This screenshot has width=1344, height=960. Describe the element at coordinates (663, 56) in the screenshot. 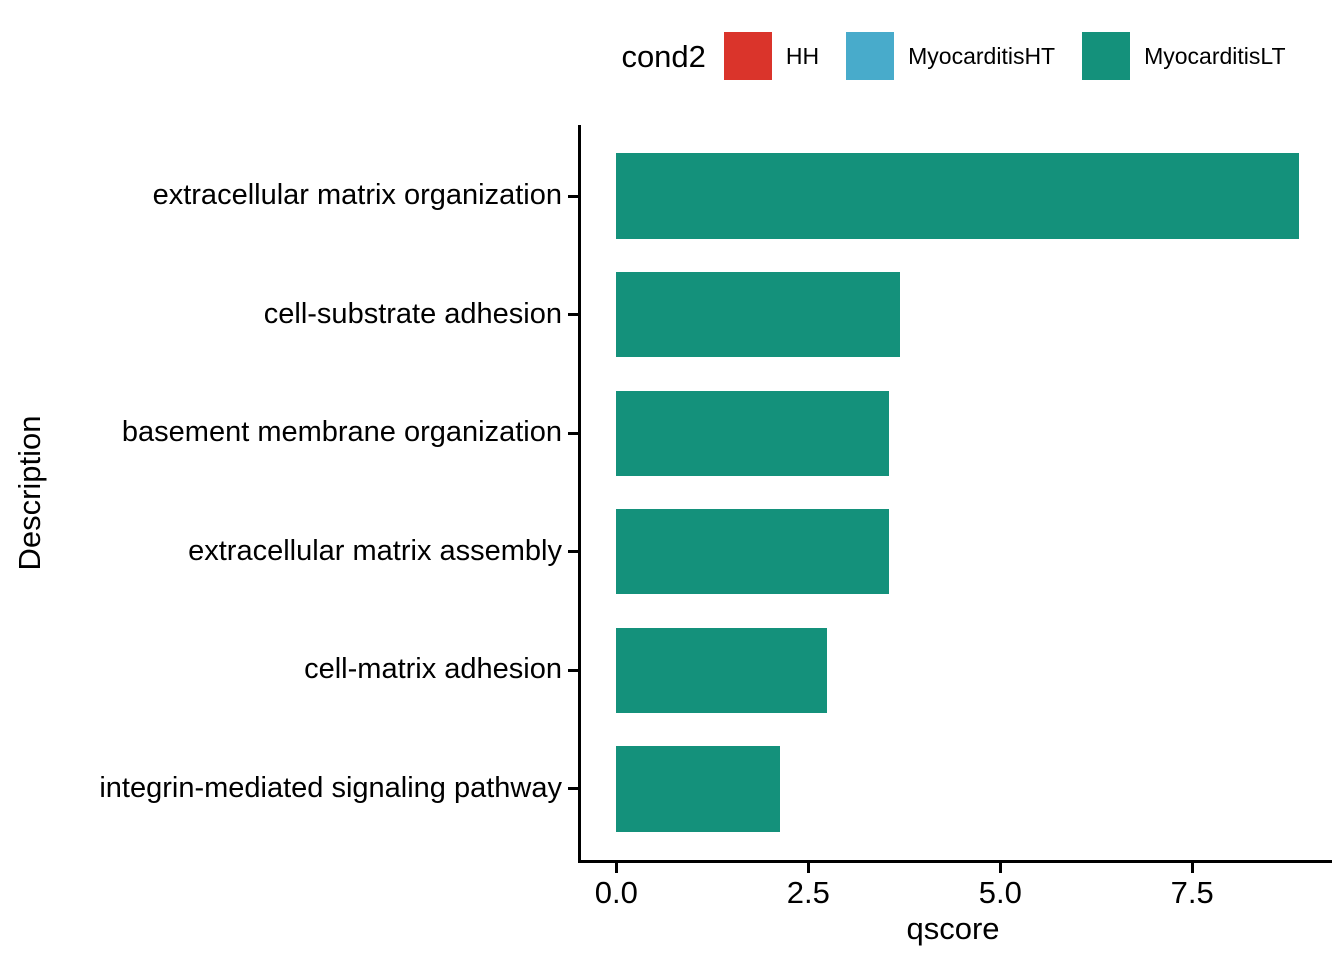

I see `legend-title: cond2` at that location.